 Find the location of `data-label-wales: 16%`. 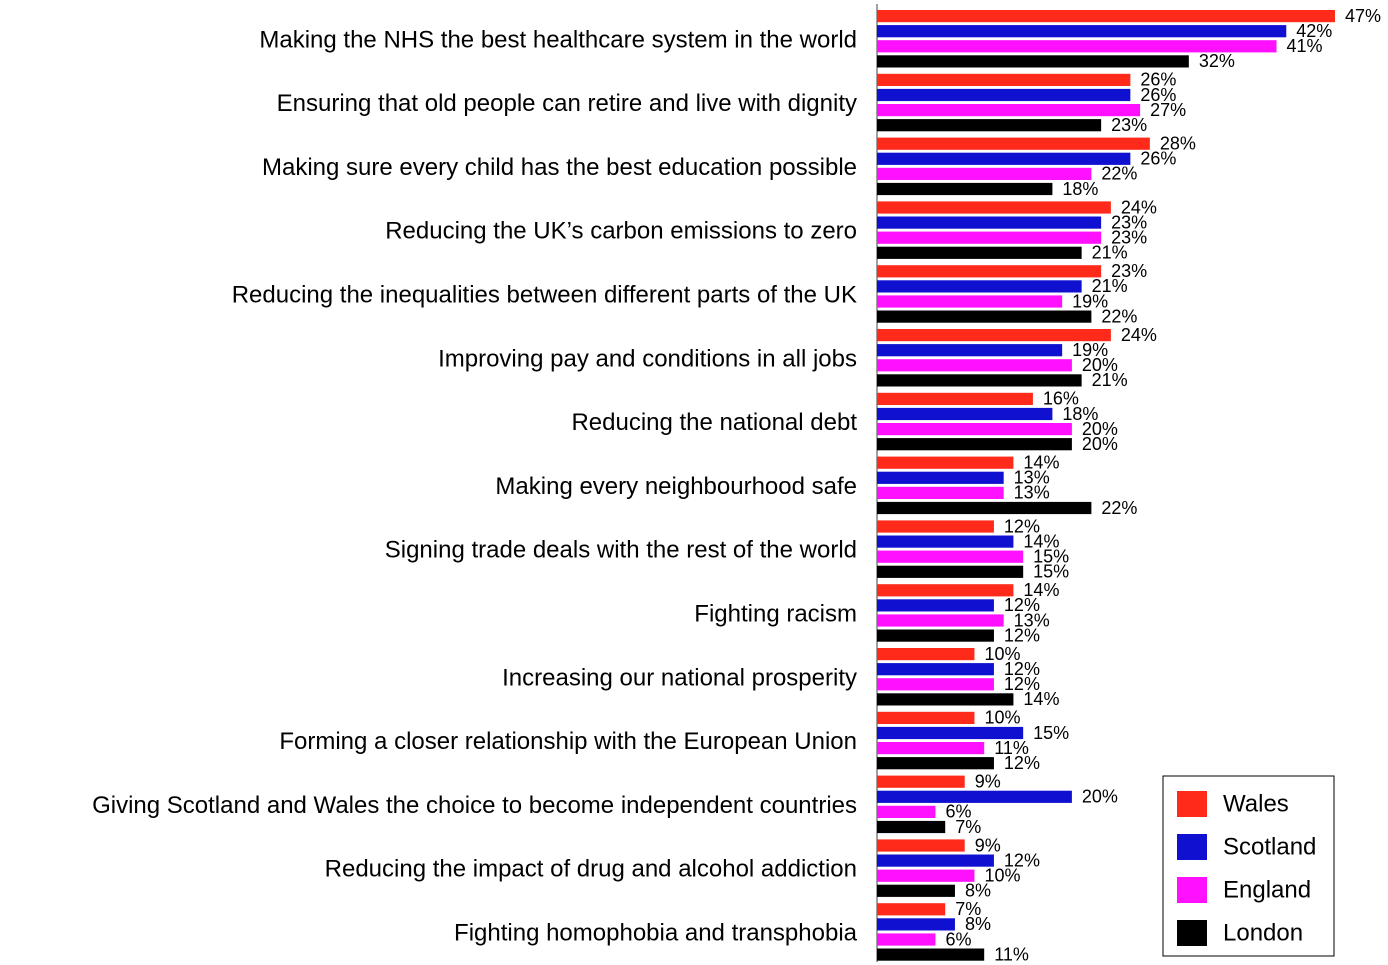

data-label-wales: 16% is located at coordinates (1061, 399).